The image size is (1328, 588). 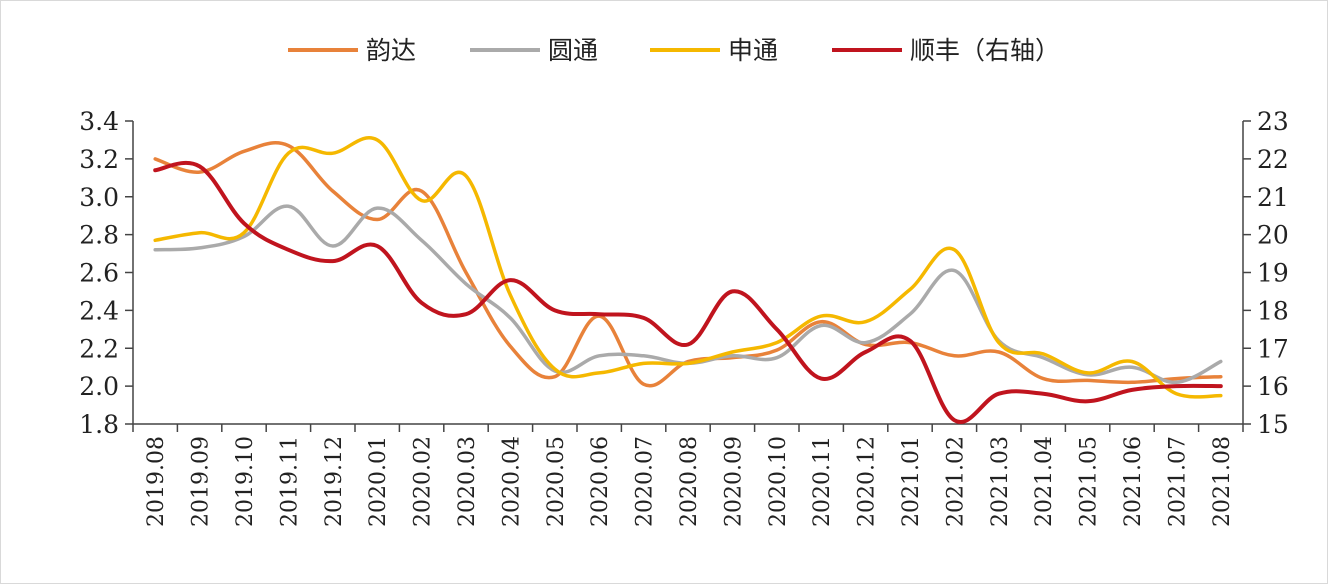 I want to click on x-tick-label: 2021.04, so click(x=1044, y=481).